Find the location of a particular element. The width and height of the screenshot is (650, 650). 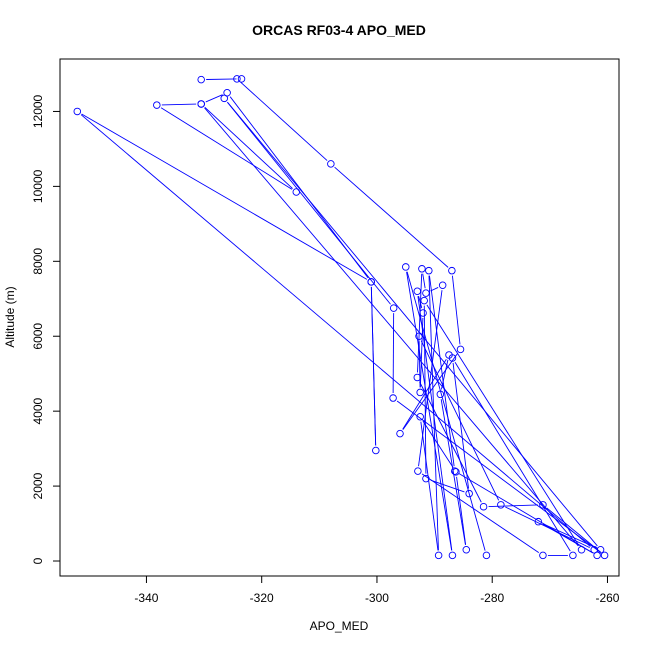

y-tick-label: 4000 is located at coordinates (38, 410).